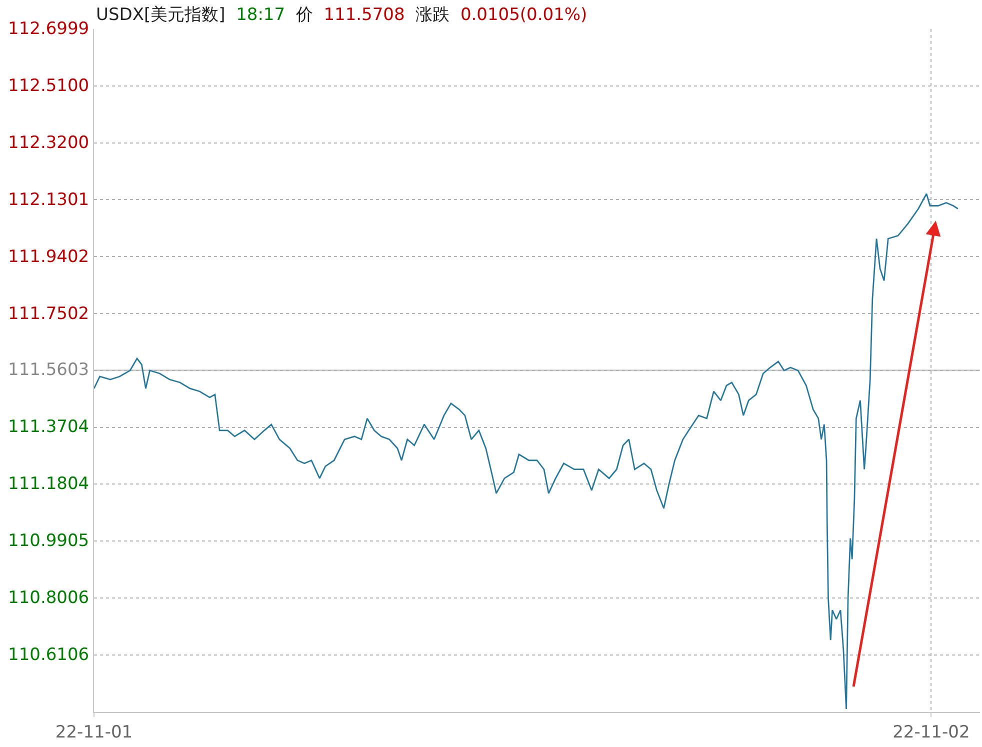 The height and width of the screenshot is (747, 982). I want to click on y-tick-label: 111.5603, so click(49, 370).